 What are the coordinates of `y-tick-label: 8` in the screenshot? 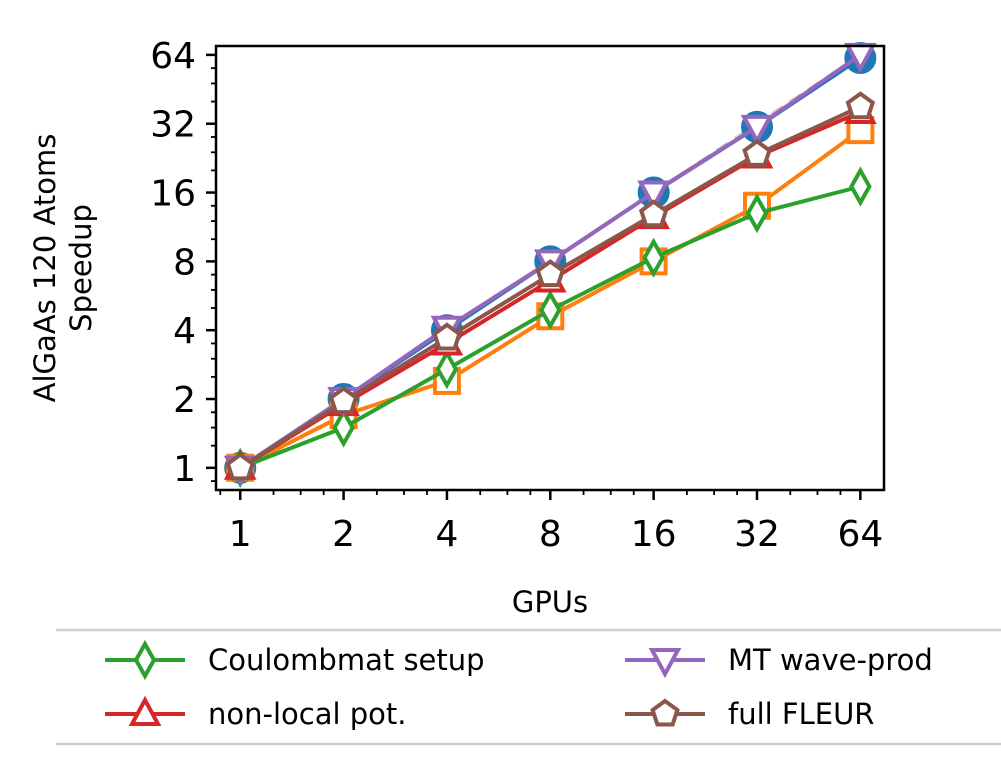 It's located at (184, 262).